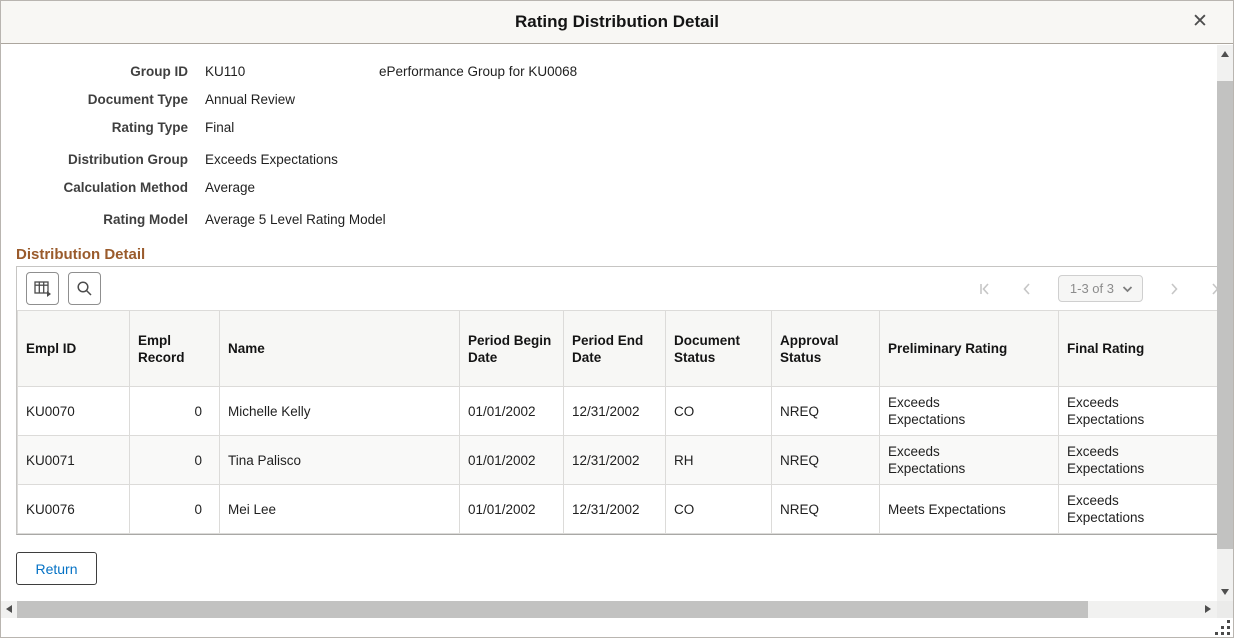 This screenshot has height=638, width=1234. What do you see at coordinates (616, 188) in the screenshot?
I see `field-row-calculation-method: Calculation Method Average` at bounding box center [616, 188].